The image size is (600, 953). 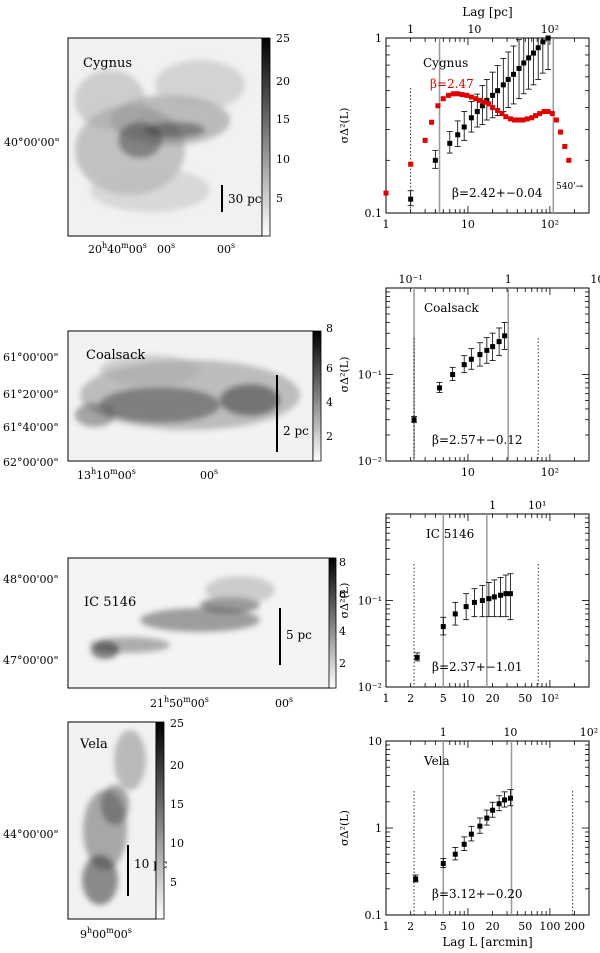 I want to click on ra-label-coalsack-1: 00s, so click(x=209, y=474).